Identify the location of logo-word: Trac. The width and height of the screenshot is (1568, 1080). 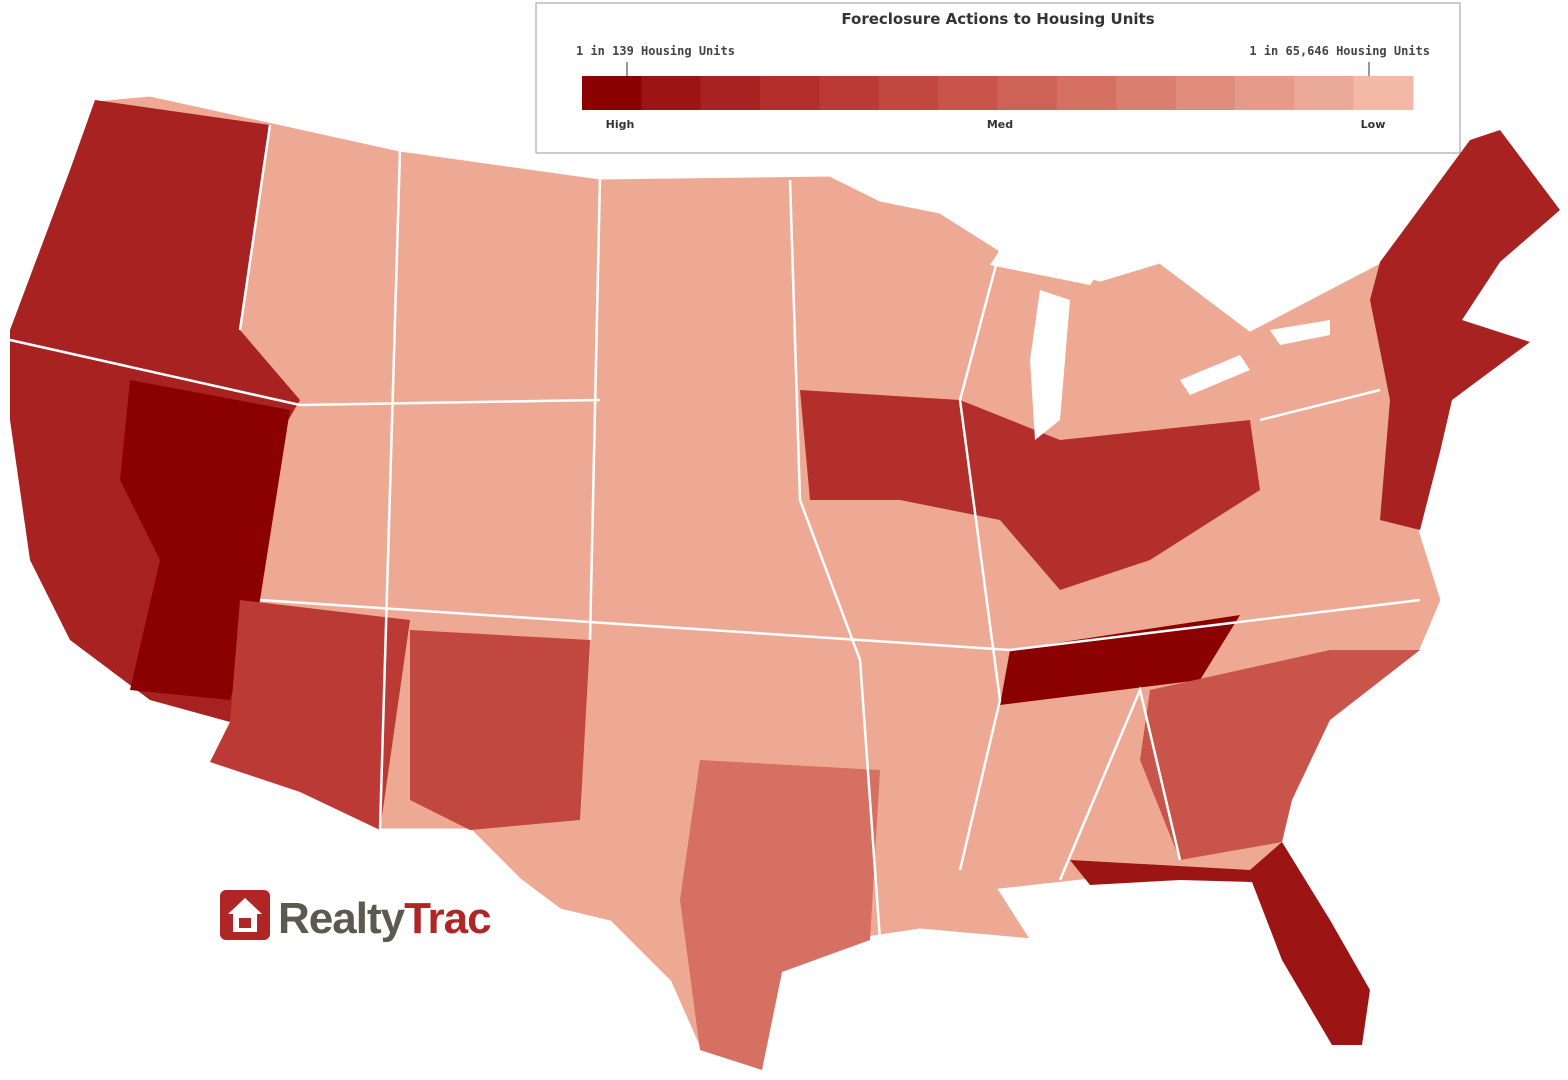
(447, 918).